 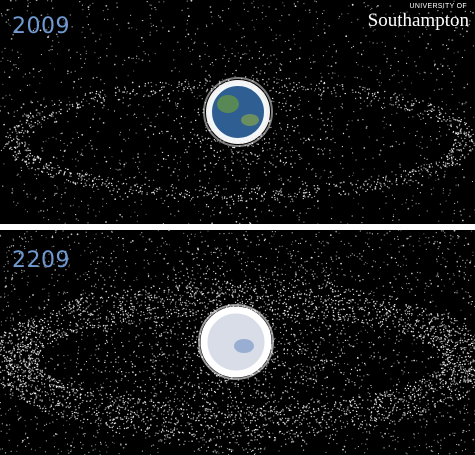 What do you see at coordinates (438, 6) in the screenshot?
I see `logo-line-1: UNIVERSITY OF` at bounding box center [438, 6].